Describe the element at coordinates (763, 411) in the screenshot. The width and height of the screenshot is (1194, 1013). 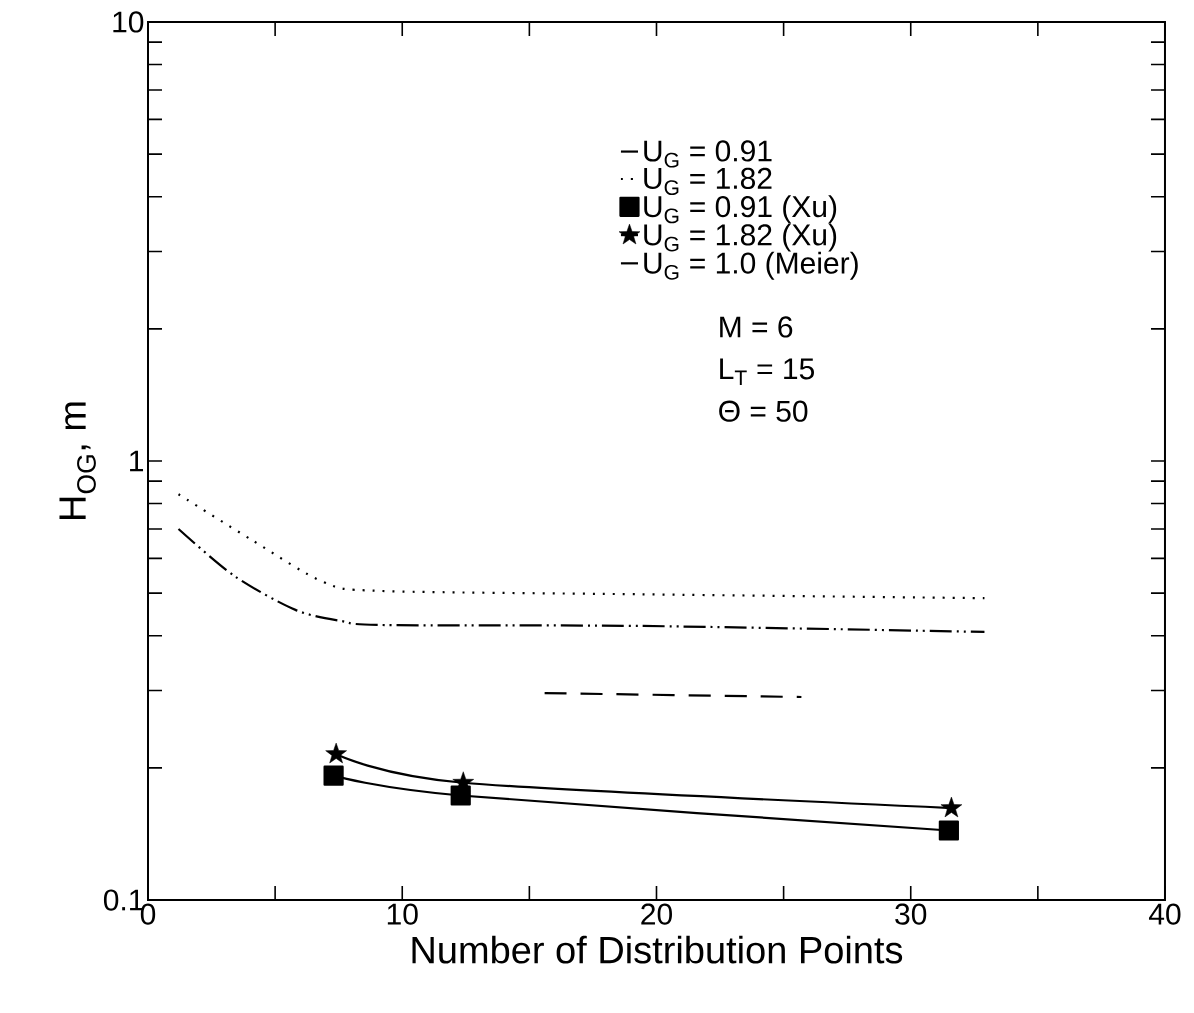
I see `annotation: Θ = 50` at that location.